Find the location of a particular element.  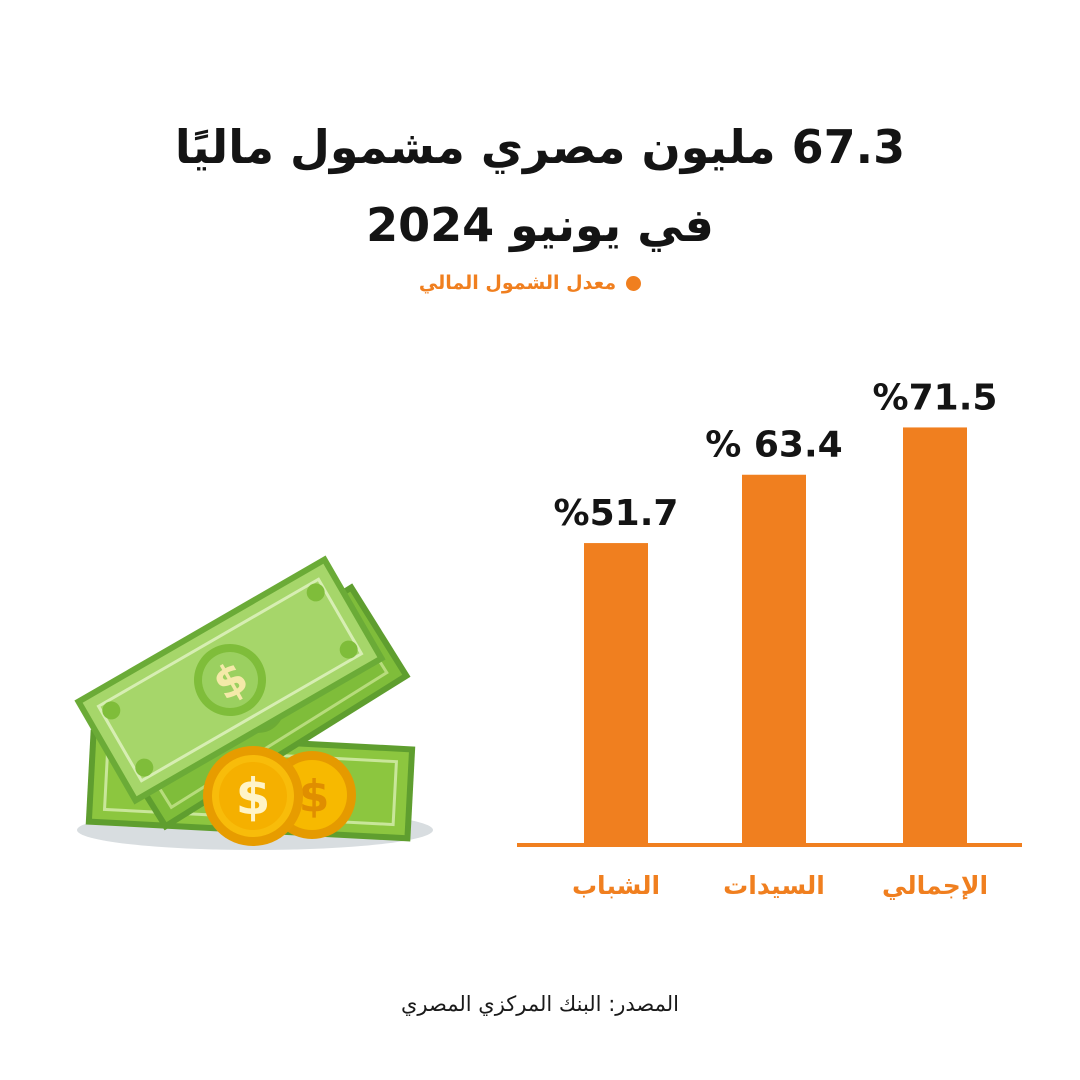

category-label-0: الشباب is located at coordinates (616, 885).